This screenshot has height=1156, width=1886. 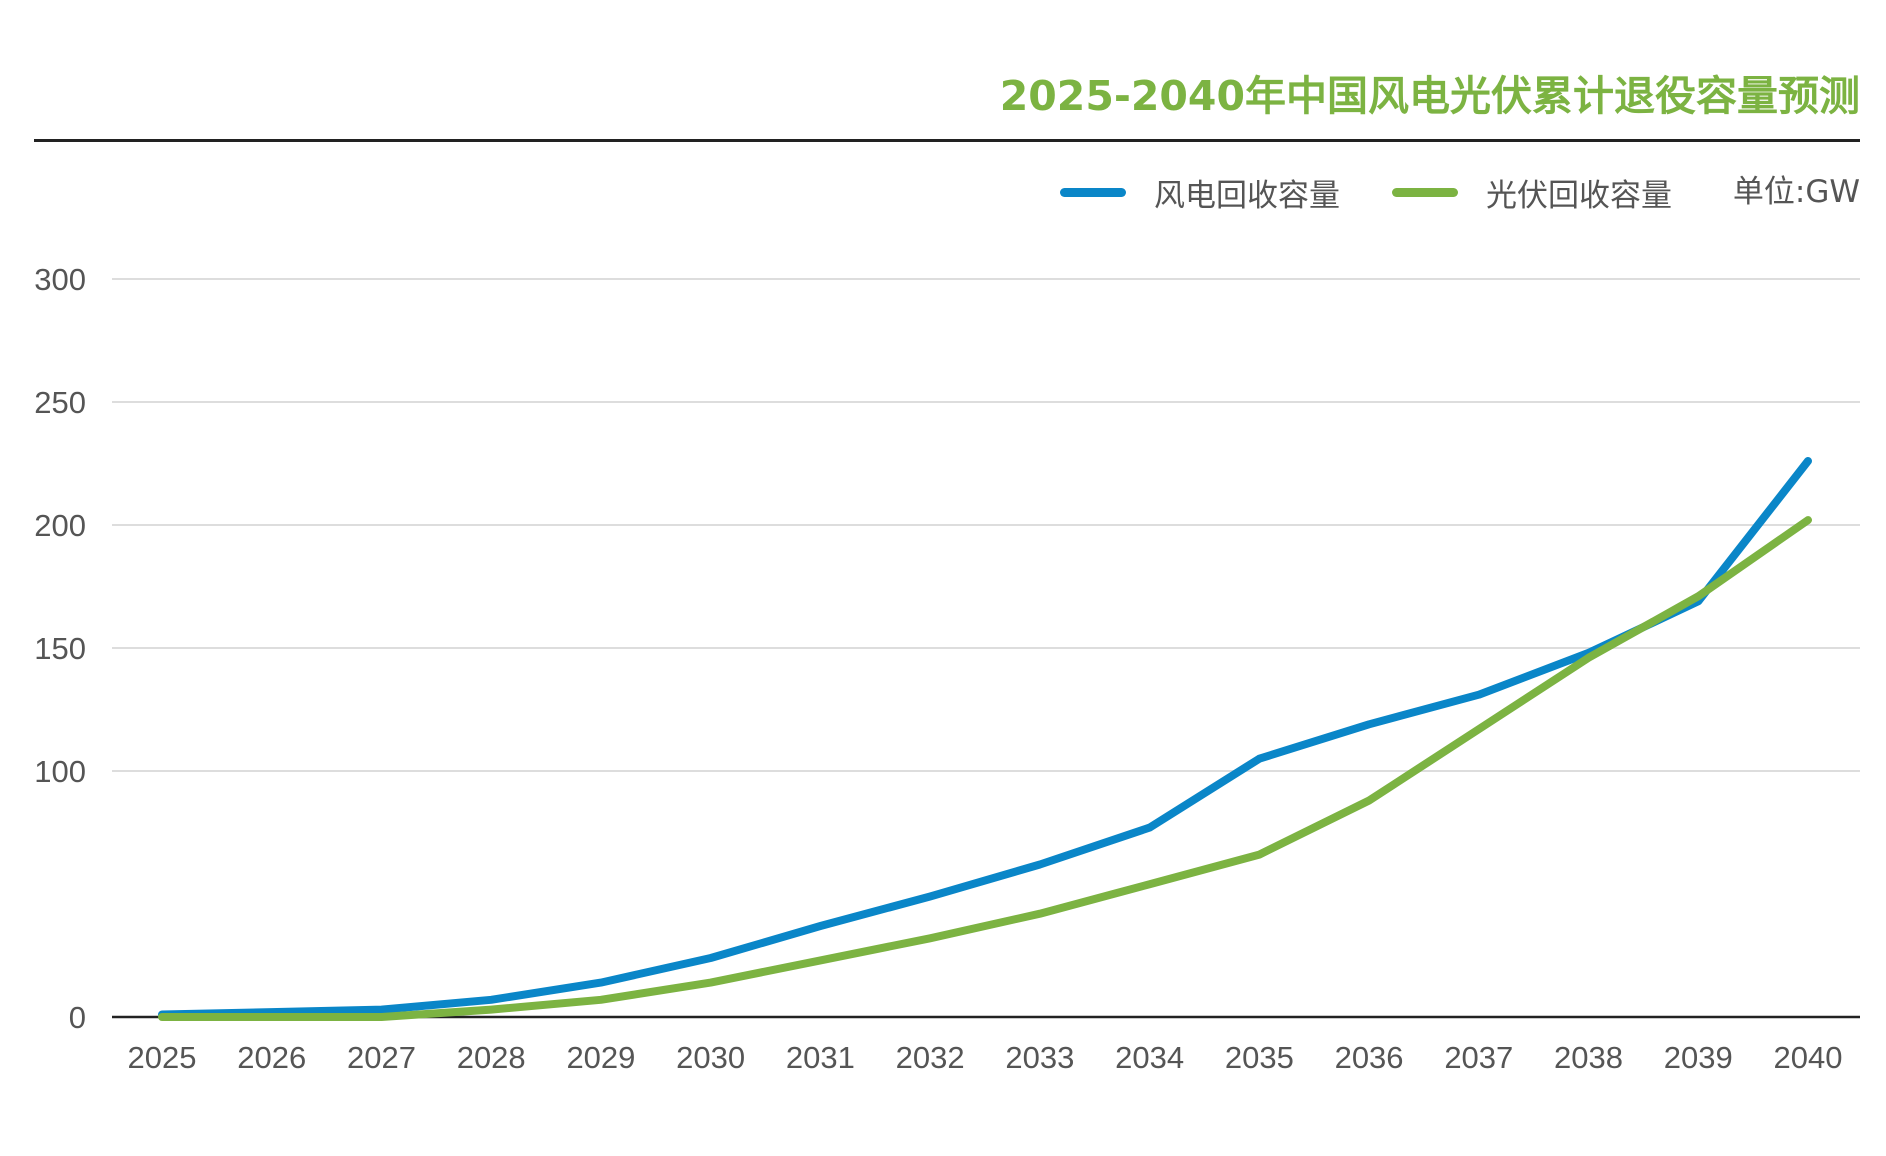 I want to click on y-tick-label: 100, so click(x=60, y=771).